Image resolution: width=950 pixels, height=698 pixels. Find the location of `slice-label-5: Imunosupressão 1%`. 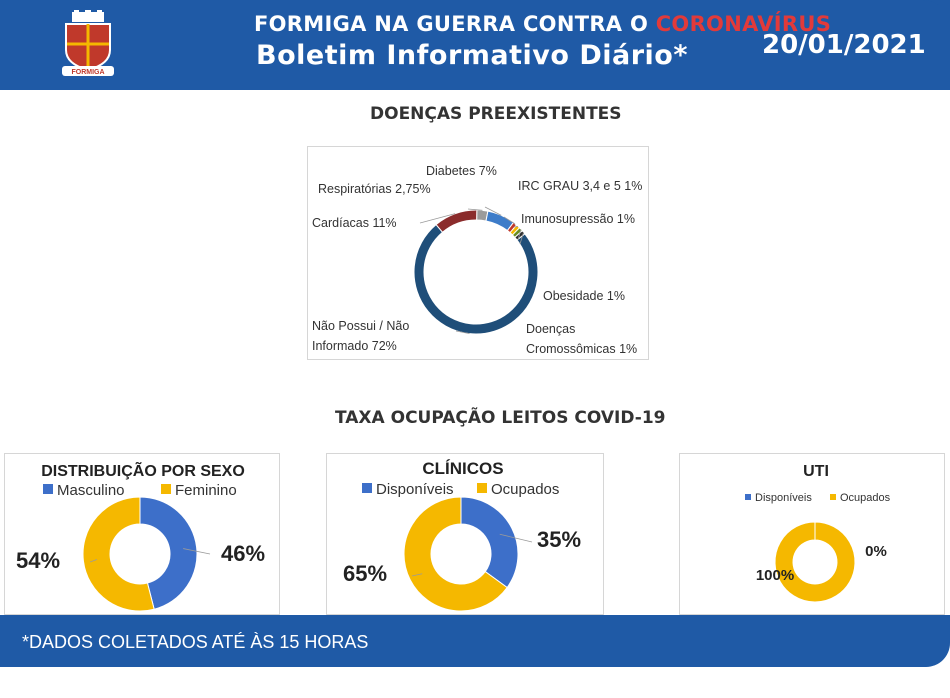

slice-label-5: Imunosupressão 1% is located at coordinates (578, 219).